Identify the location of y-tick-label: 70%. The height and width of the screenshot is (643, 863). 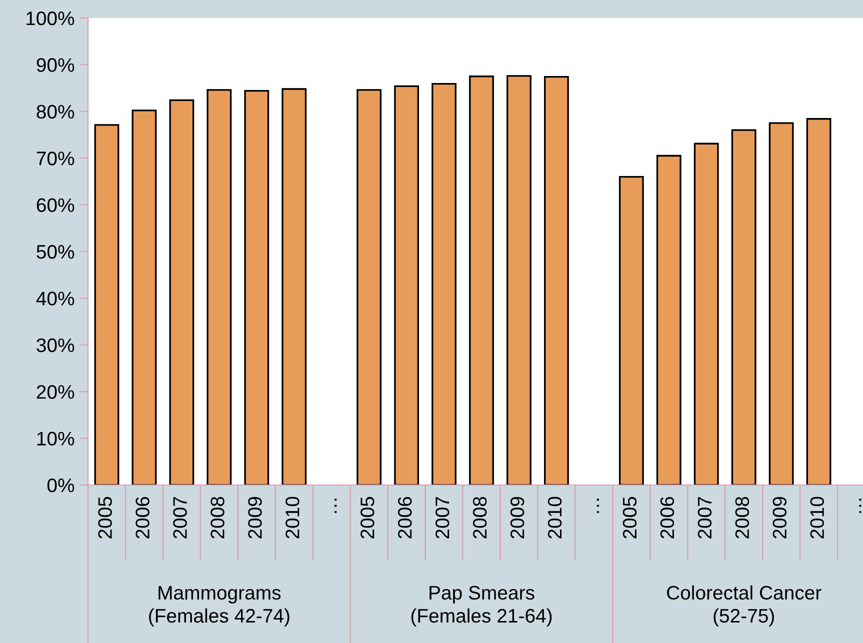
(55, 159).